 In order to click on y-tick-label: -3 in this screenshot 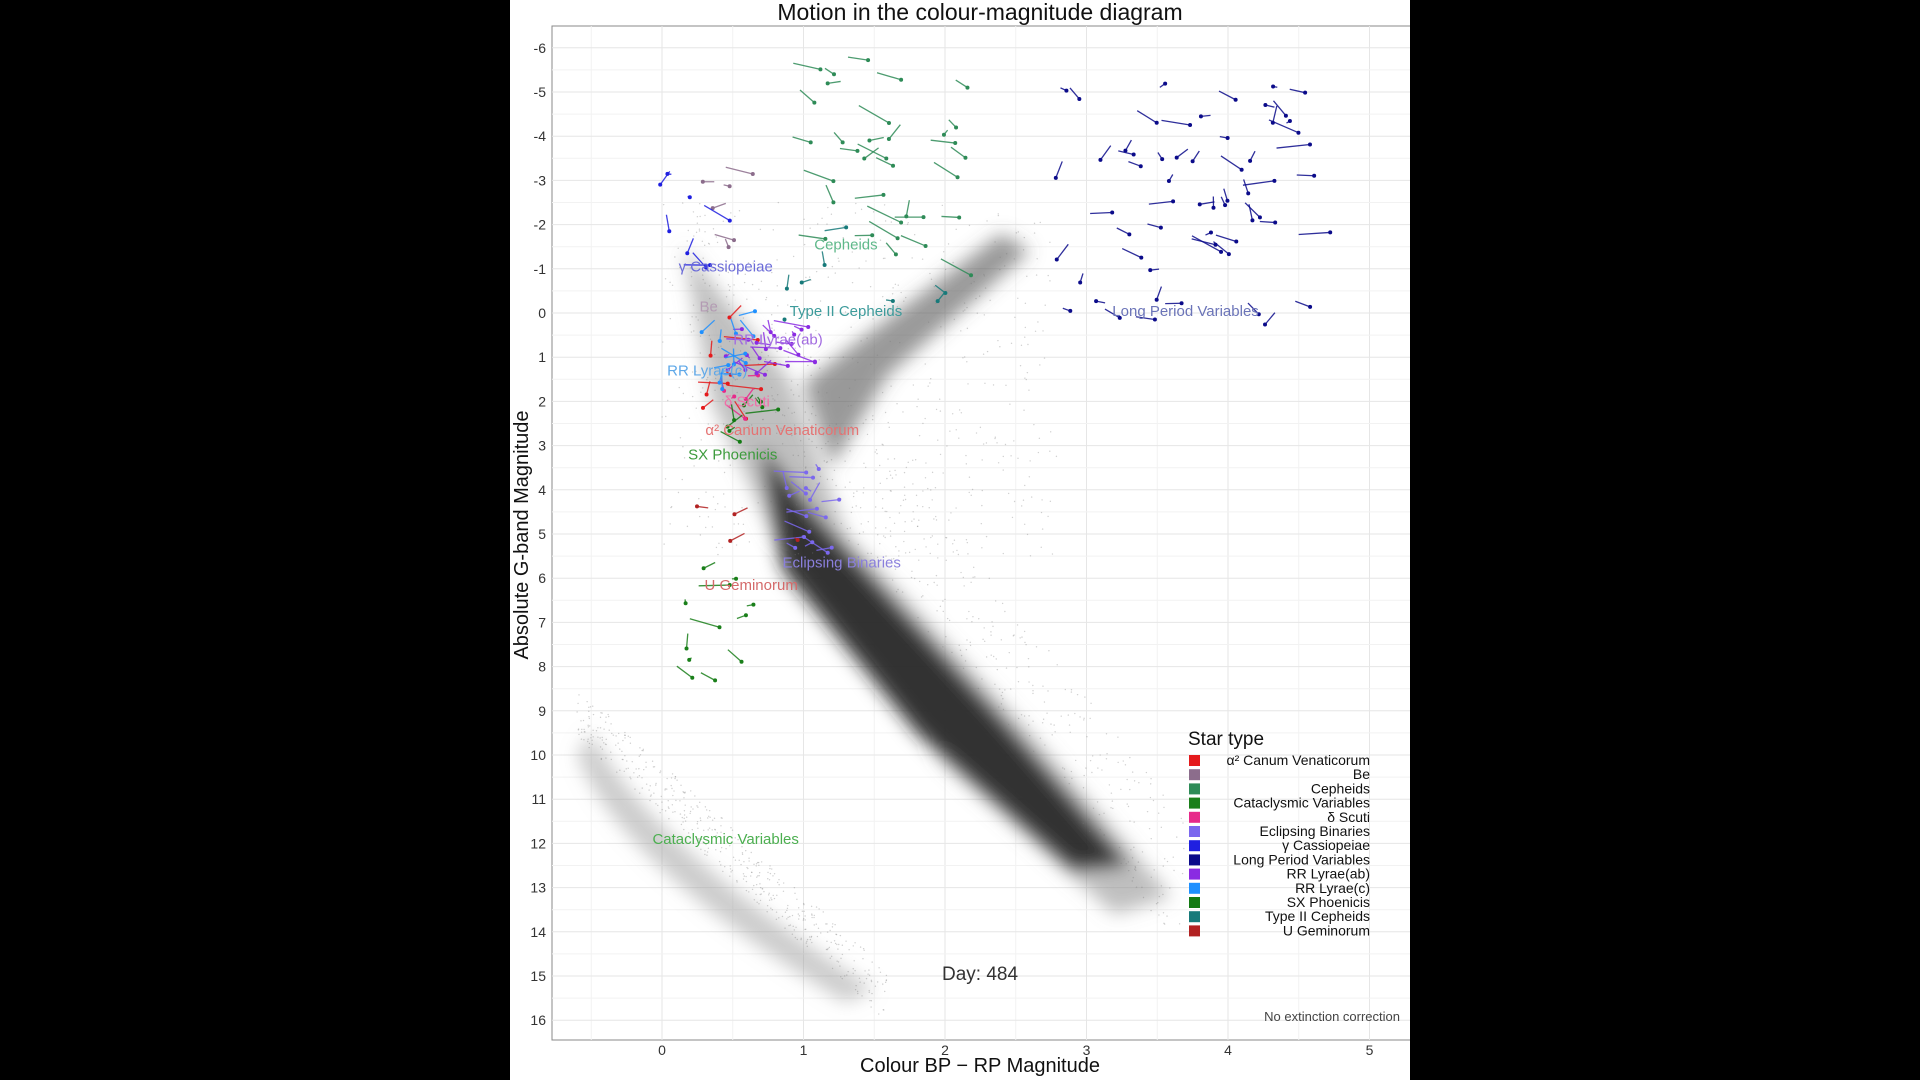, I will do `click(540, 180)`.